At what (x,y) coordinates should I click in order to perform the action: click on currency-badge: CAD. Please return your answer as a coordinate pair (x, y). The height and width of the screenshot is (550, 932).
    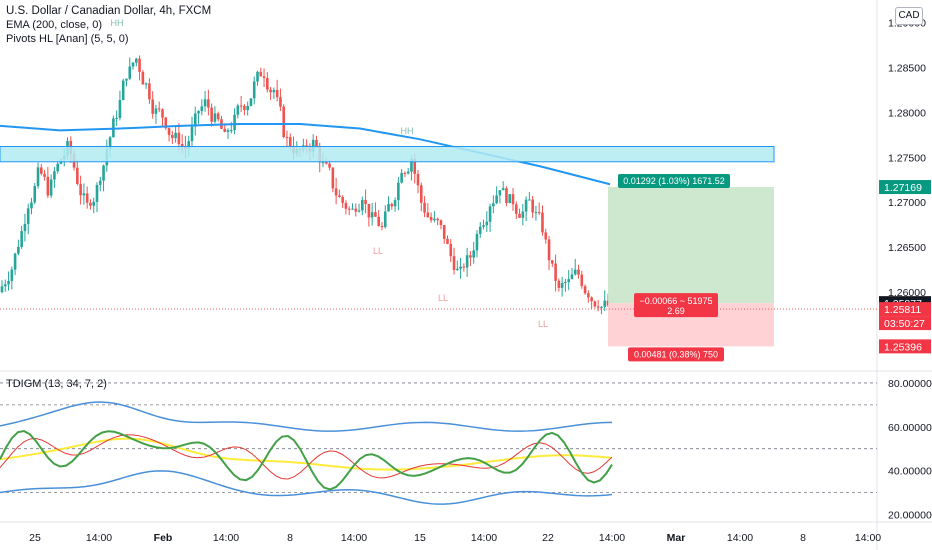
    Looking at the image, I should click on (909, 16).